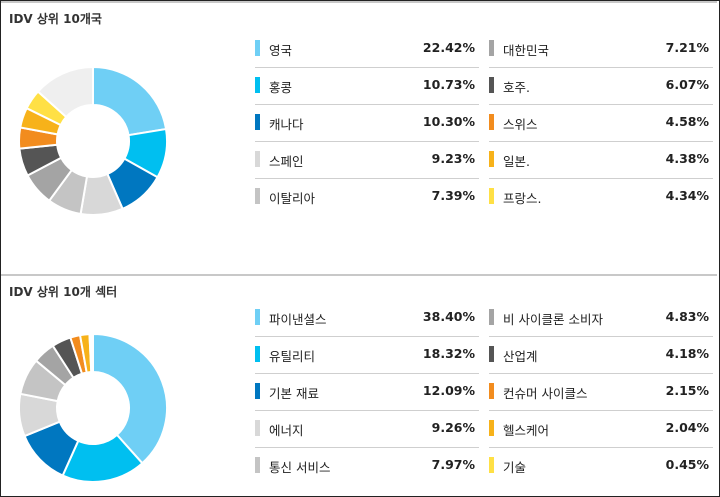  Describe the element at coordinates (687, 158) in the screenshot. I see `legend-value: 4.38%` at that location.